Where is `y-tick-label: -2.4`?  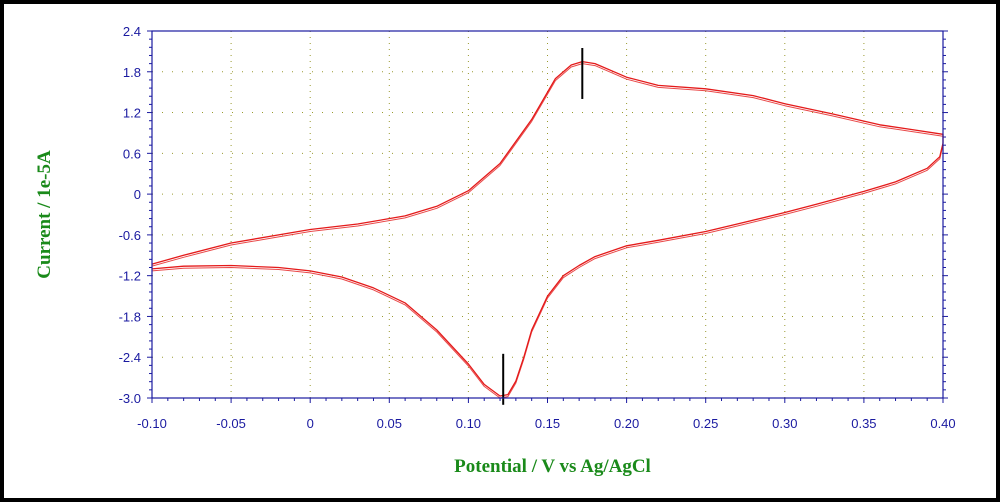 y-tick-label: -2.4 is located at coordinates (130, 357).